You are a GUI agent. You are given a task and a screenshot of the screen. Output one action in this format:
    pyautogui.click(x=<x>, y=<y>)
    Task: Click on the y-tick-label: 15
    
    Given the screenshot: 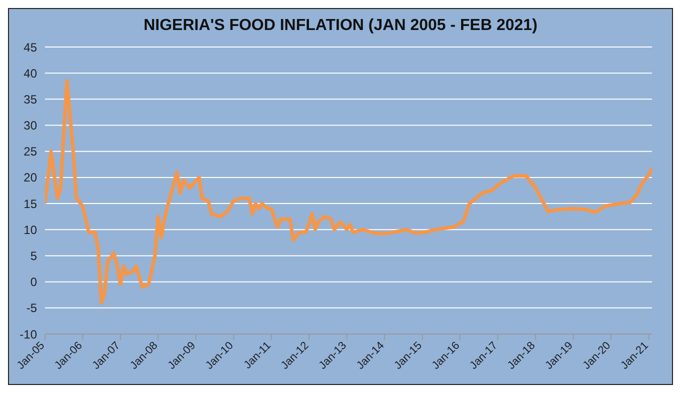 What is the action you would take?
    pyautogui.click(x=31, y=203)
    